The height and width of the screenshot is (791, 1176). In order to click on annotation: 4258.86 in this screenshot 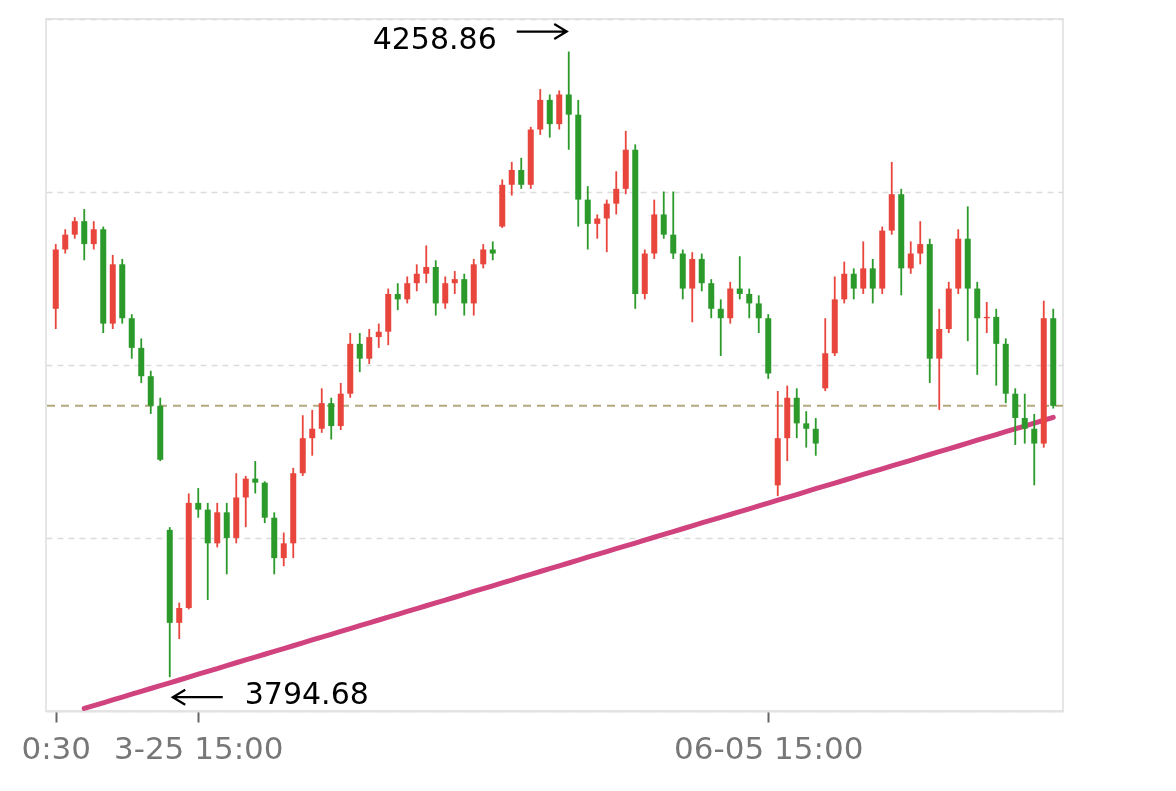, I will do `click(434, 38)`.